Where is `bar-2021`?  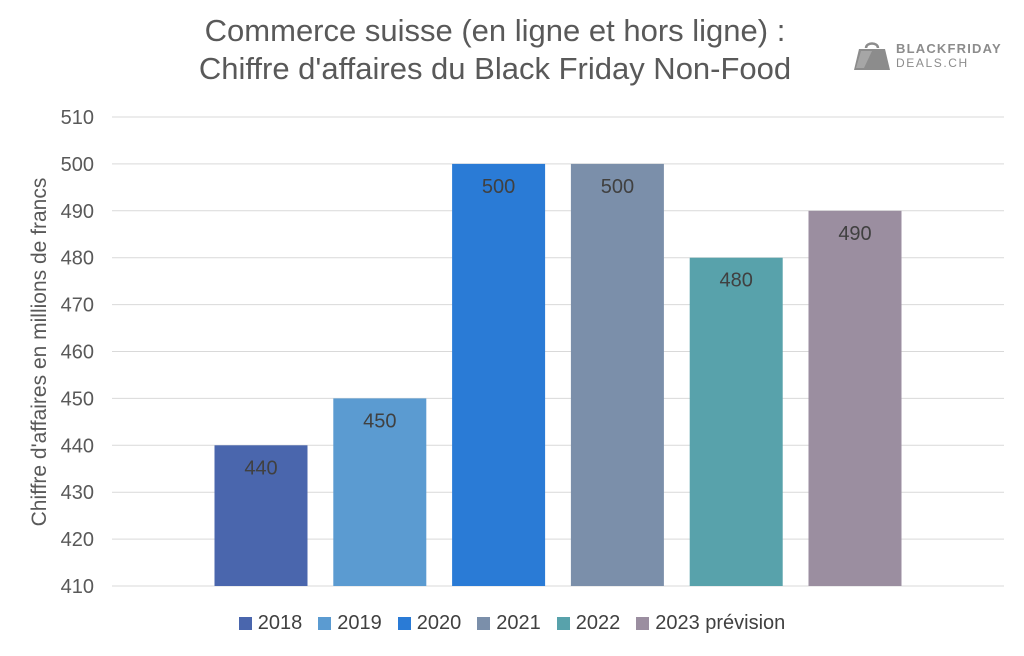 bar-2021 is located at coordinates (617, 374).